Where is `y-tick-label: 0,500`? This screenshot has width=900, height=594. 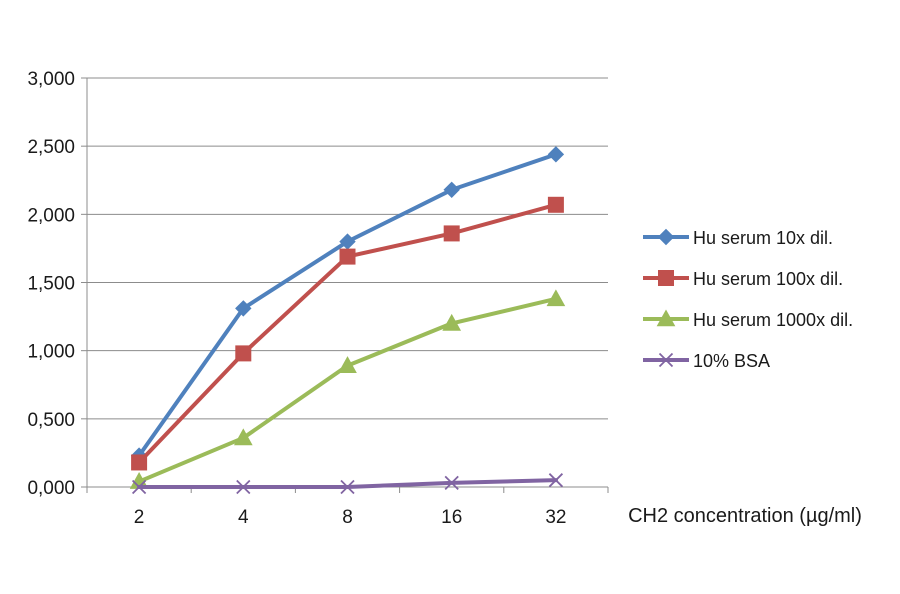
y-tick-label: 0,500 is located at coordinates (51, 420).